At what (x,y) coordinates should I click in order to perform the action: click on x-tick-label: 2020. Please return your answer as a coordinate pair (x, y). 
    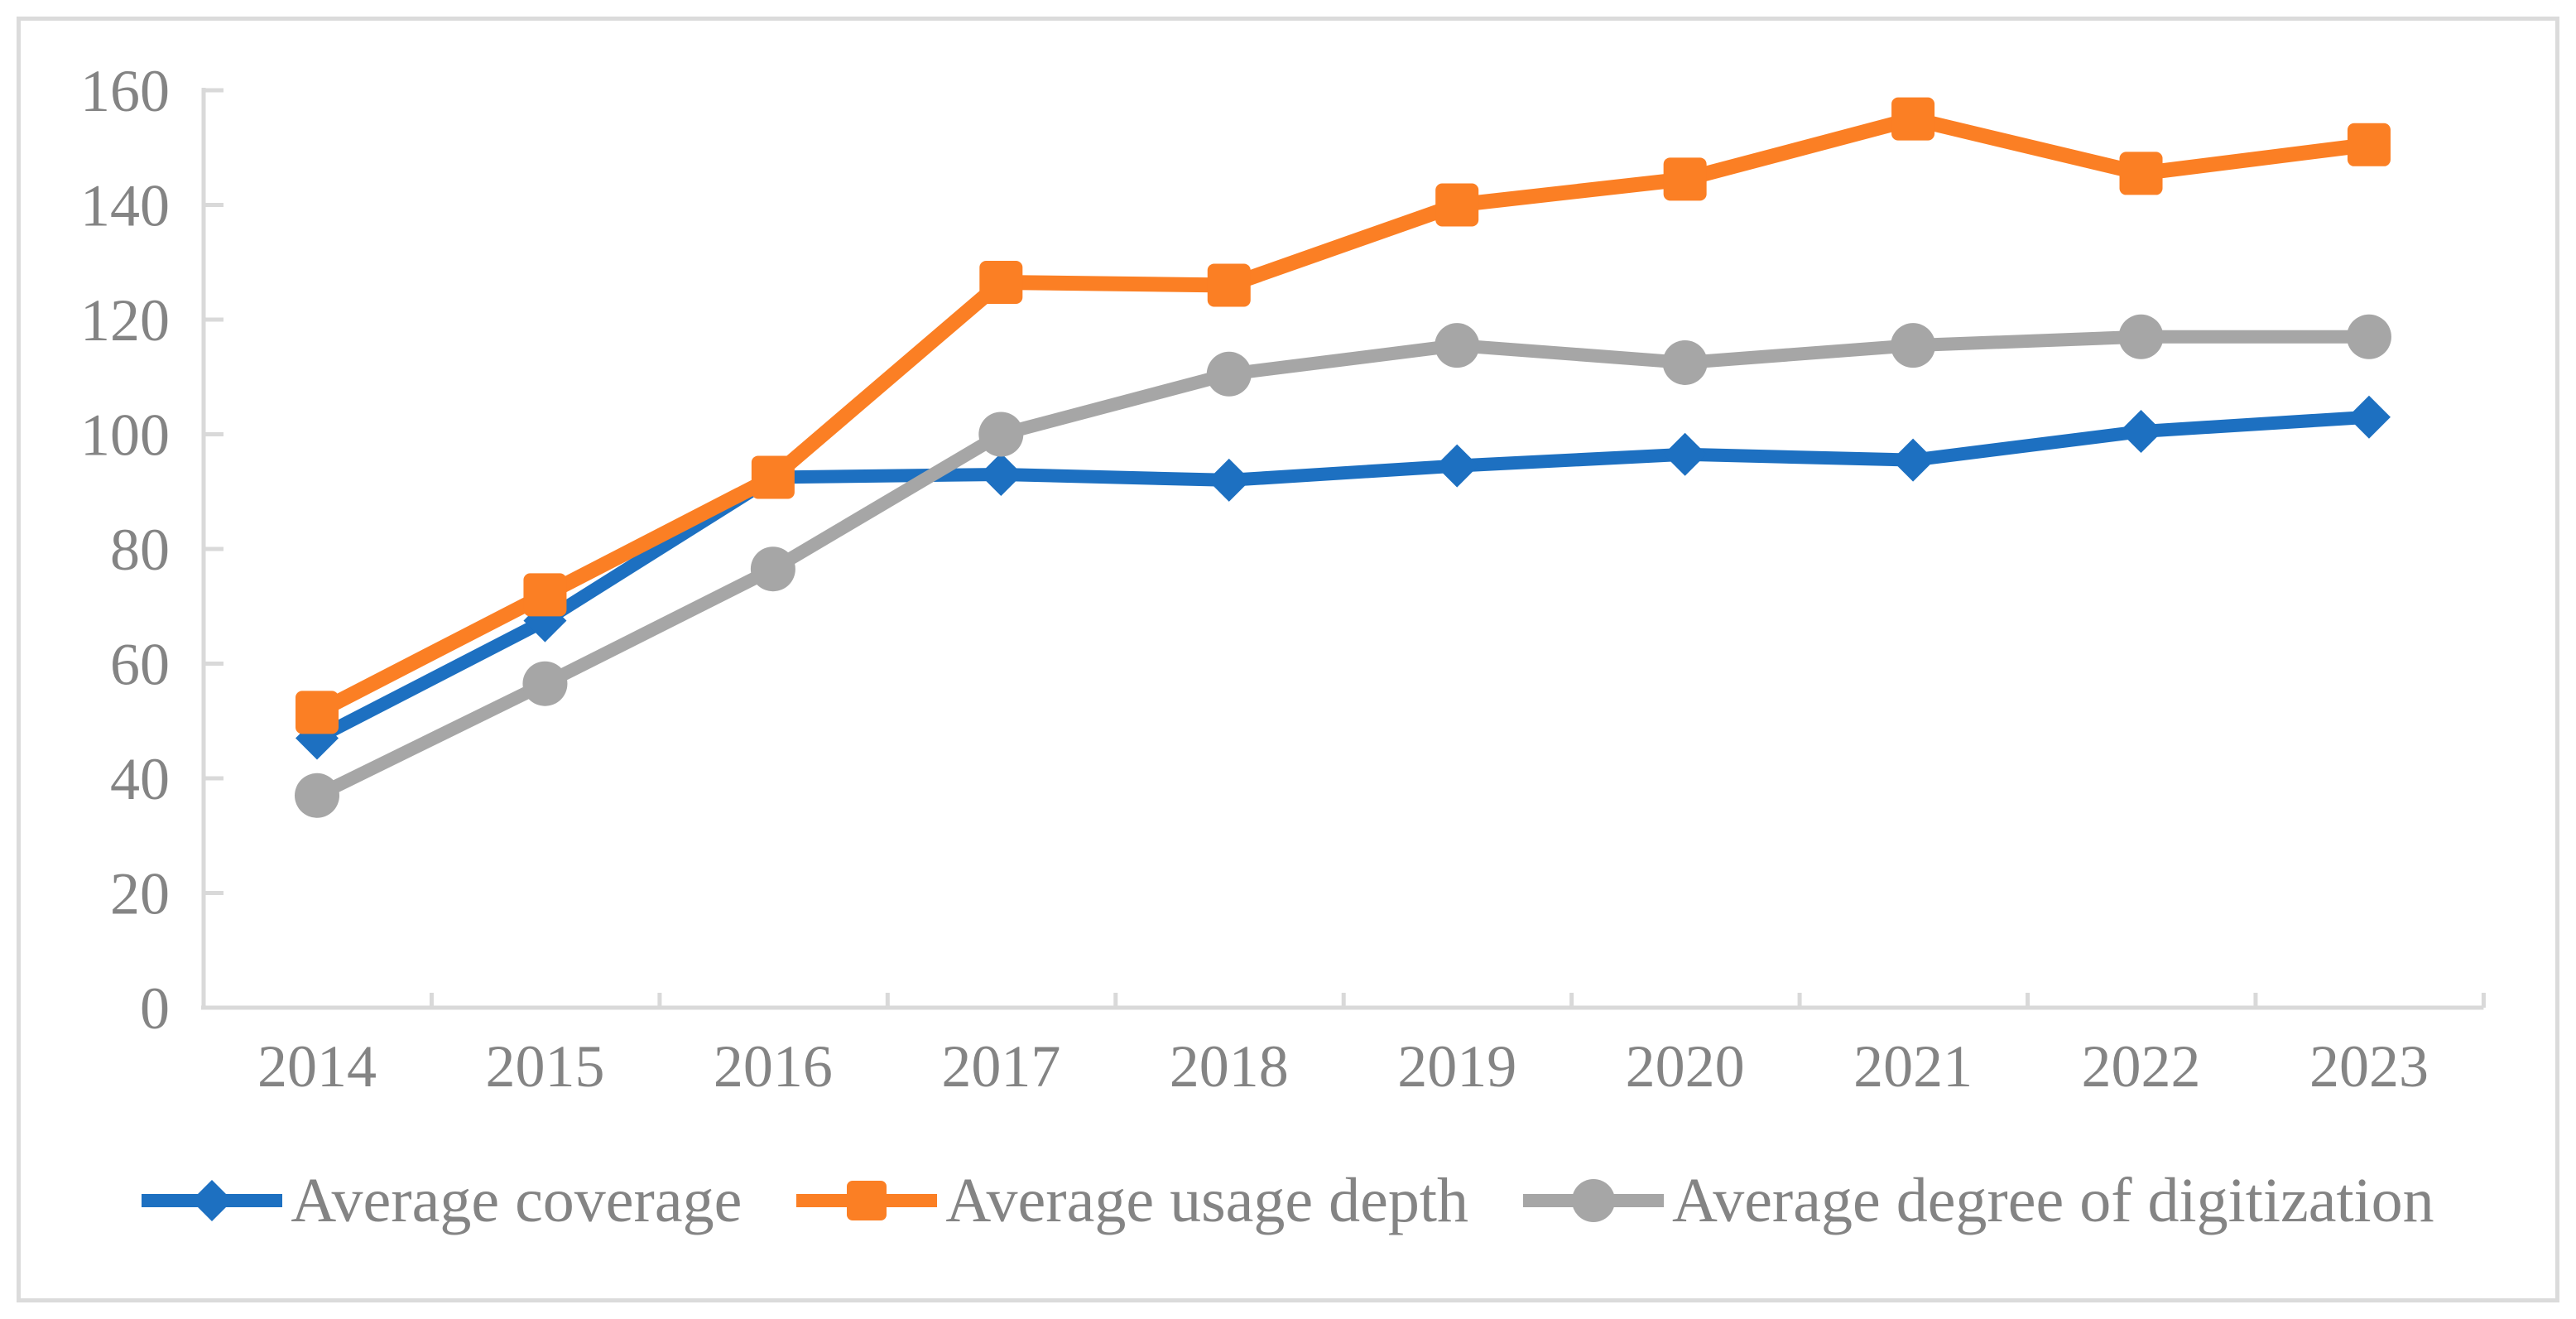
    Looking at the image, I should click on (1685, 1066).